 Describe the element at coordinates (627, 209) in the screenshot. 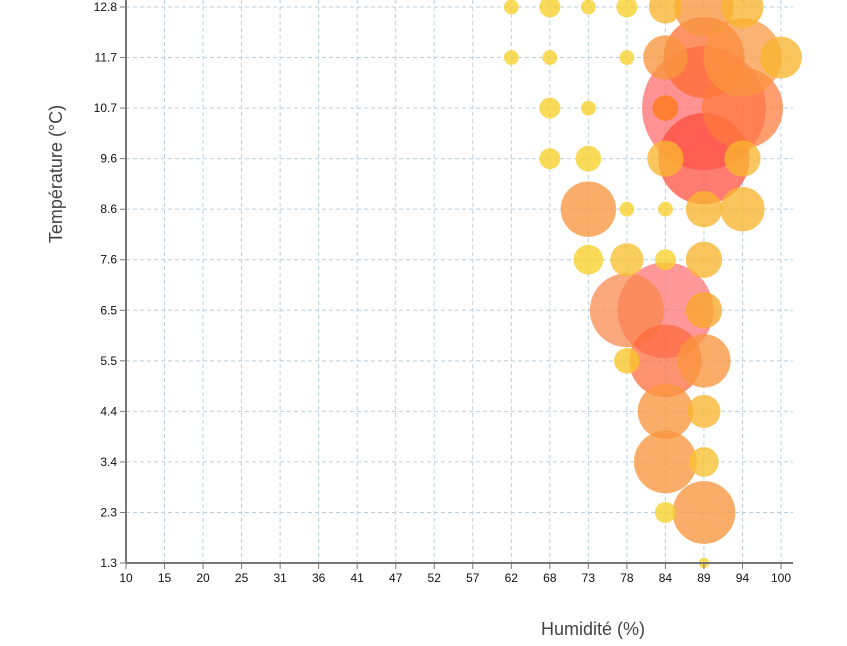

I see `bubble-point: 78% , 8.6°C` at that location.